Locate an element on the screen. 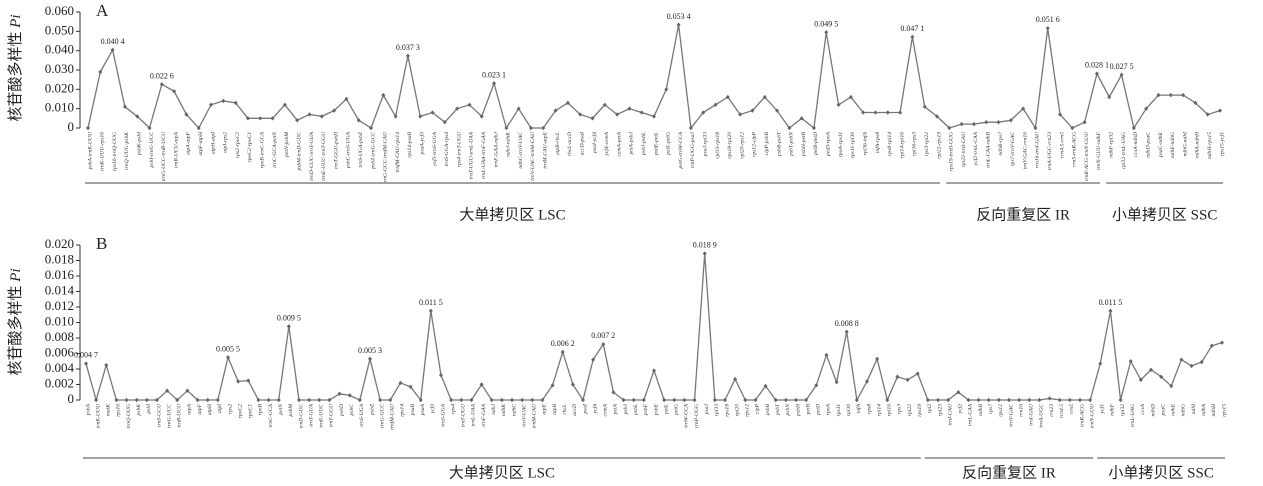  x-tick-label: ycf3 is located at coordinates (432, 409).